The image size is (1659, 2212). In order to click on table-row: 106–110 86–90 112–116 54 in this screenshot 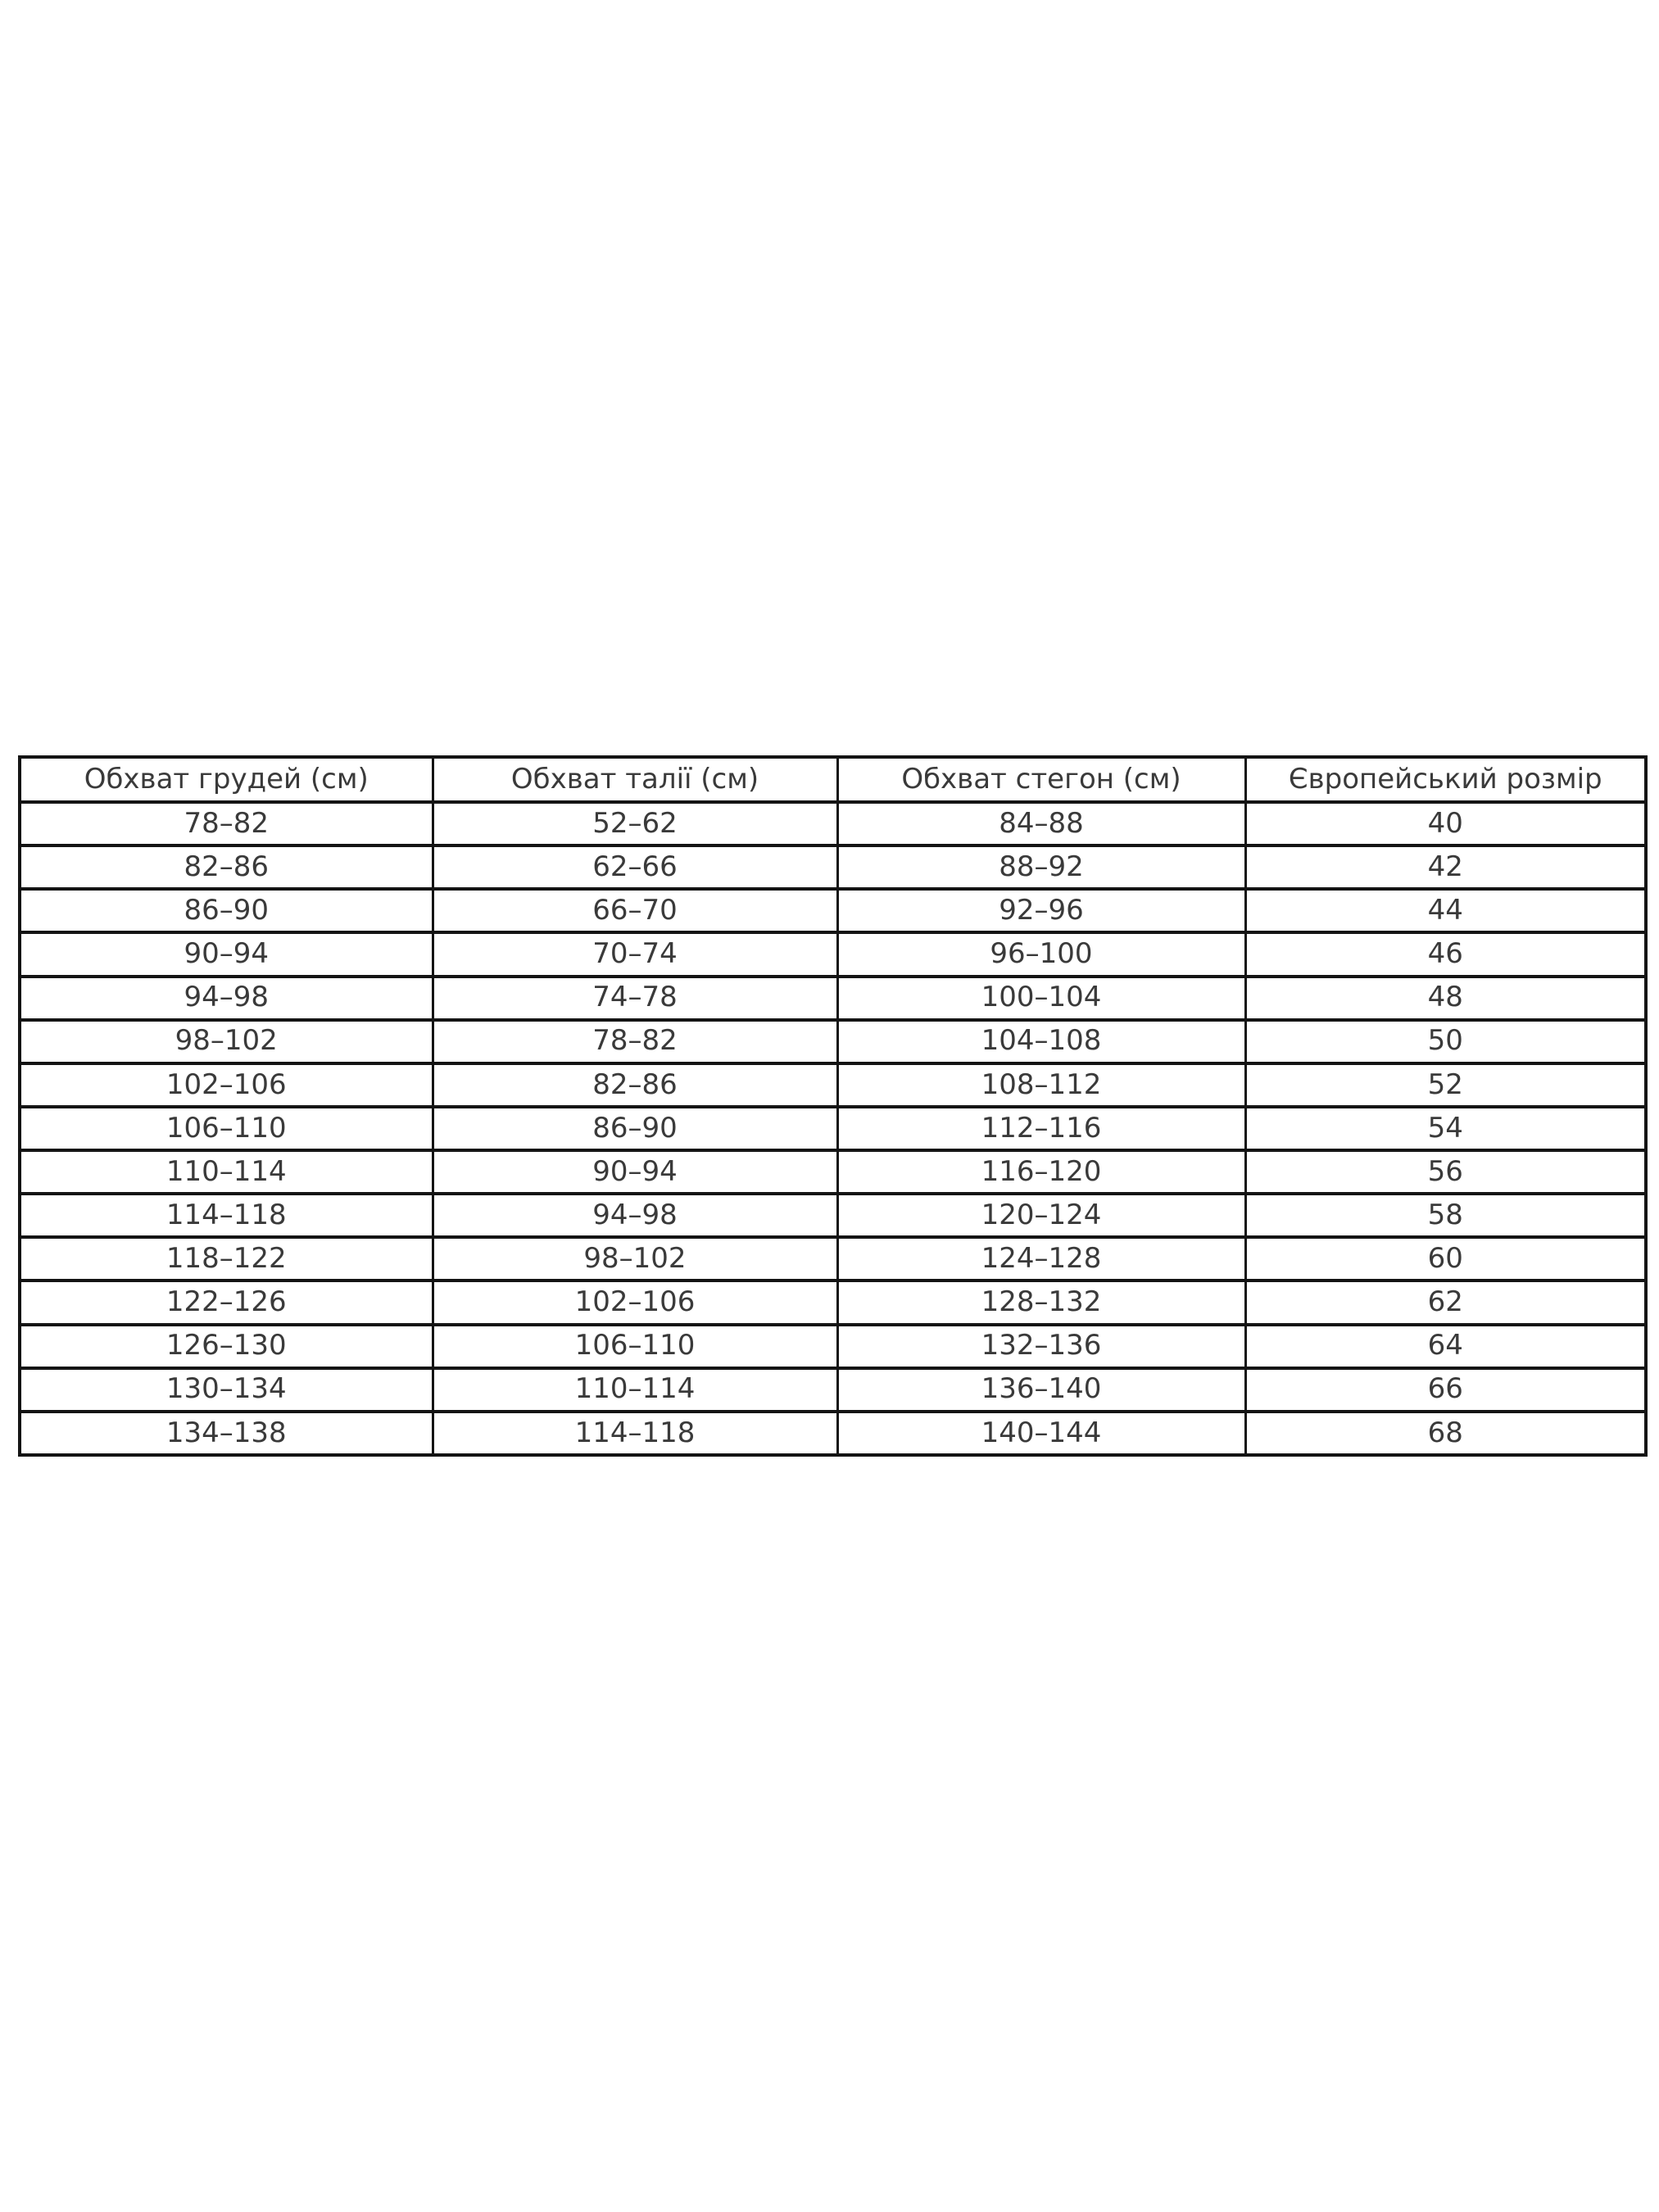, I will do `click(833, 1128)`.